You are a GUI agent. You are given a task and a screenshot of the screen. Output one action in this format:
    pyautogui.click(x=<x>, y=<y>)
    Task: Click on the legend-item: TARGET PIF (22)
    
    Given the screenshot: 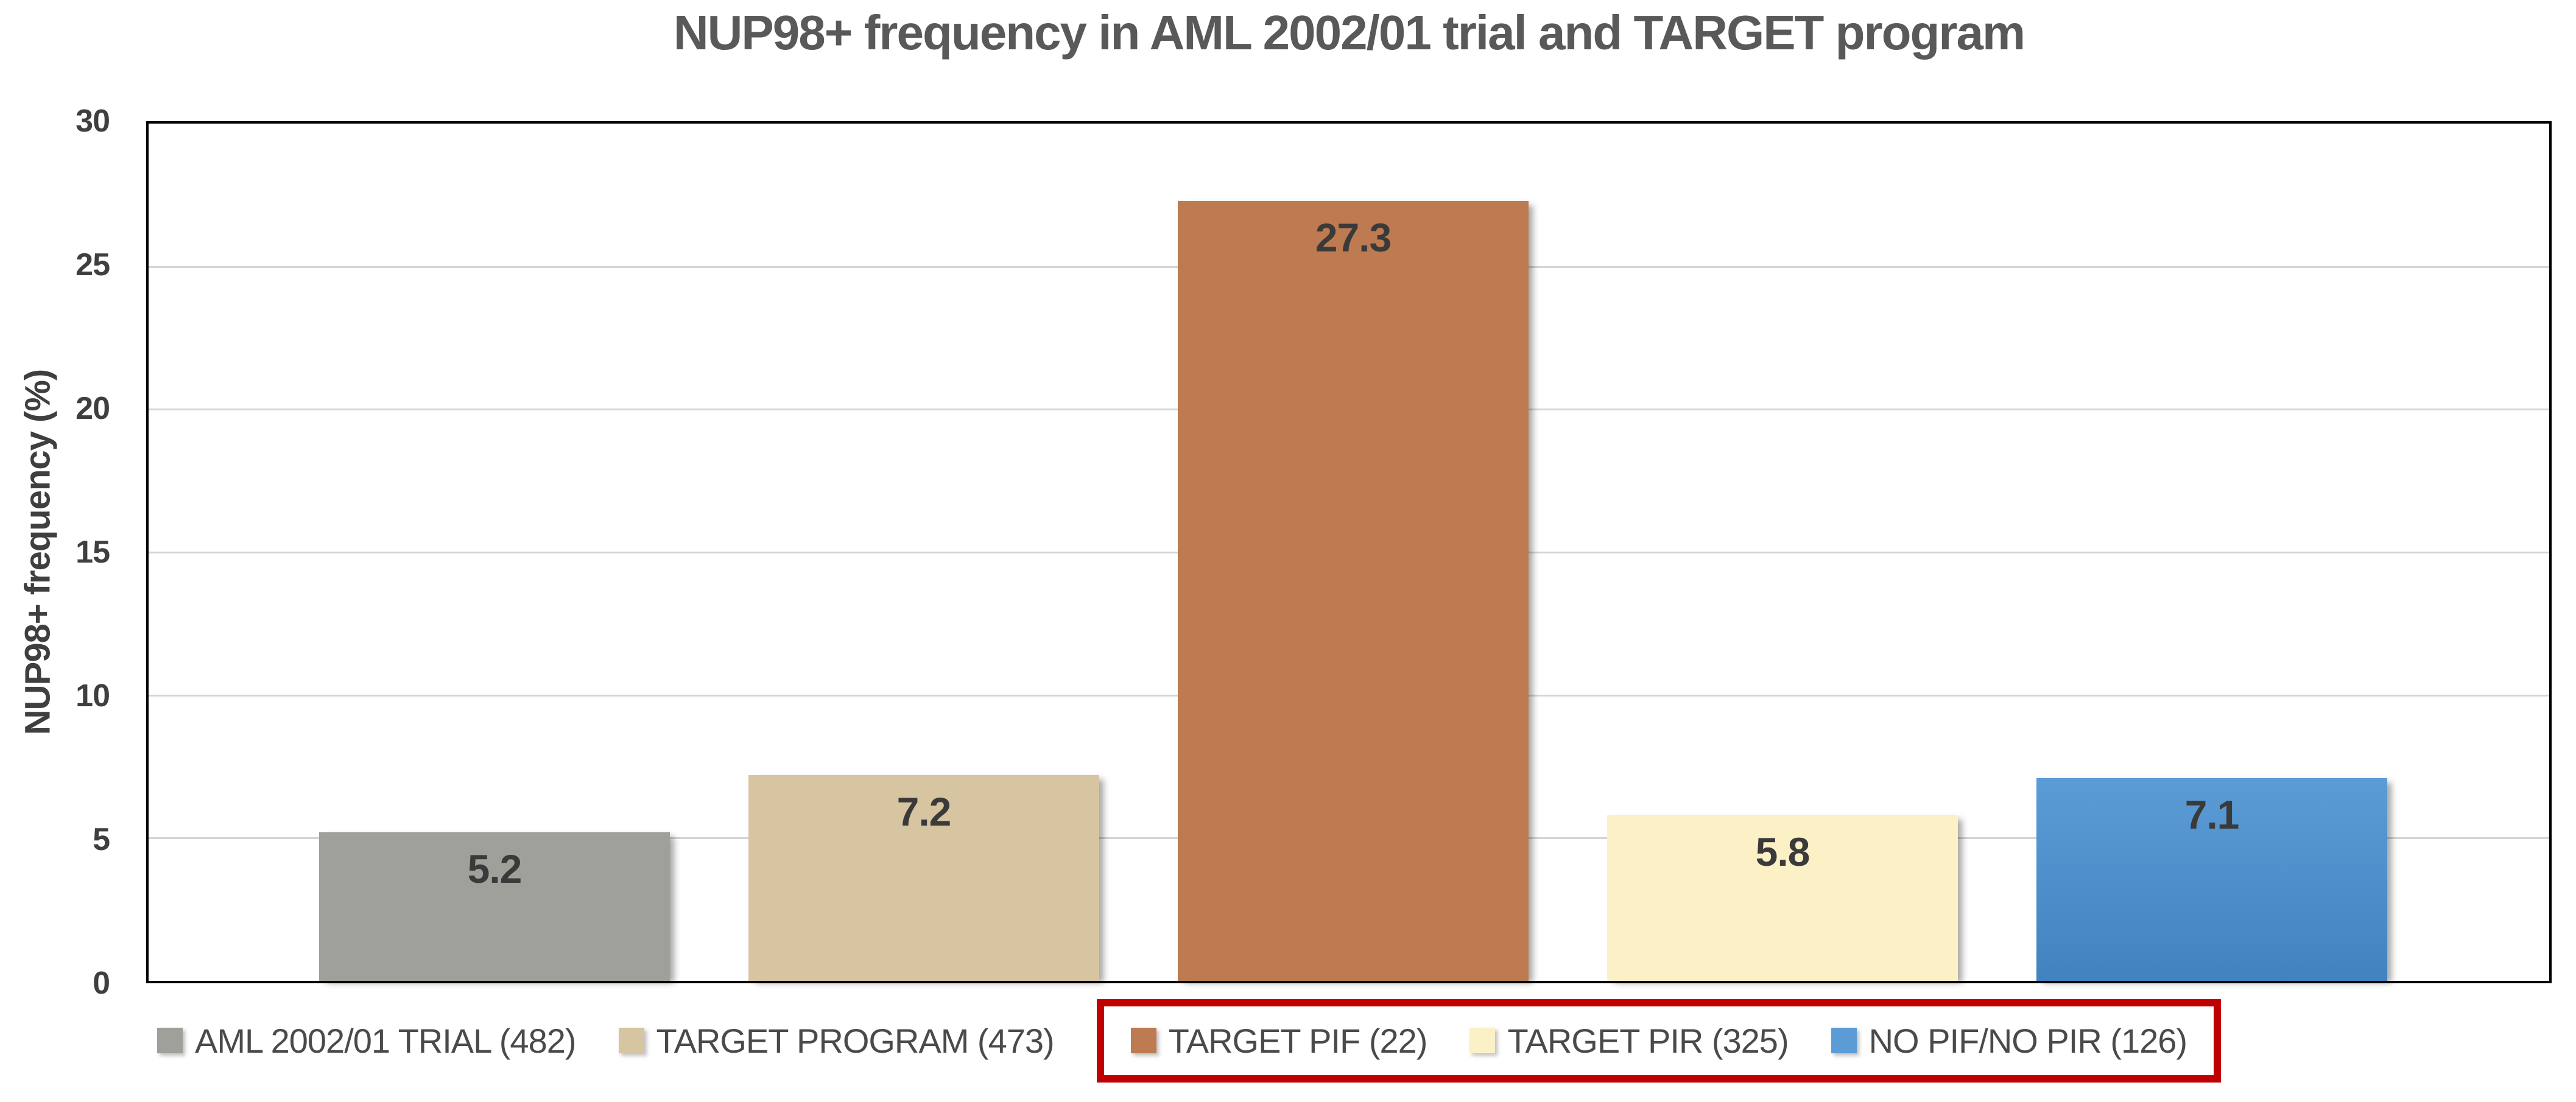 What is the action you would take?
    pyautogui.click(x=1279, y=1041)
    